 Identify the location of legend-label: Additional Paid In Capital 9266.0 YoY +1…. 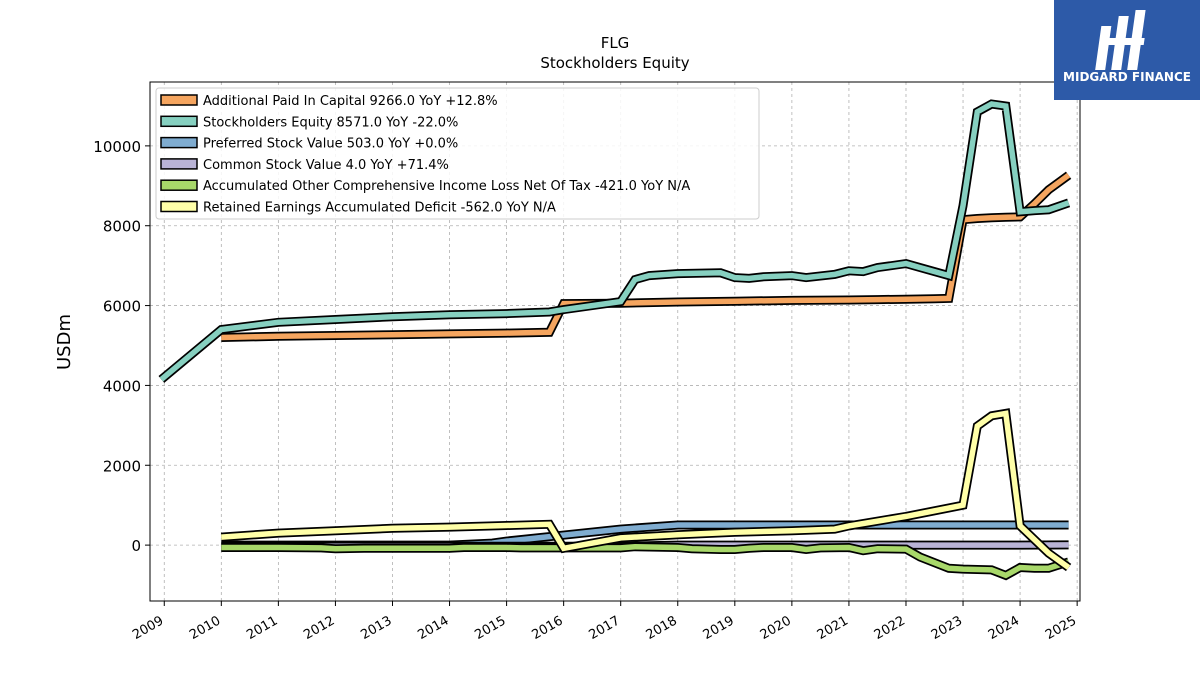
(350, 101).